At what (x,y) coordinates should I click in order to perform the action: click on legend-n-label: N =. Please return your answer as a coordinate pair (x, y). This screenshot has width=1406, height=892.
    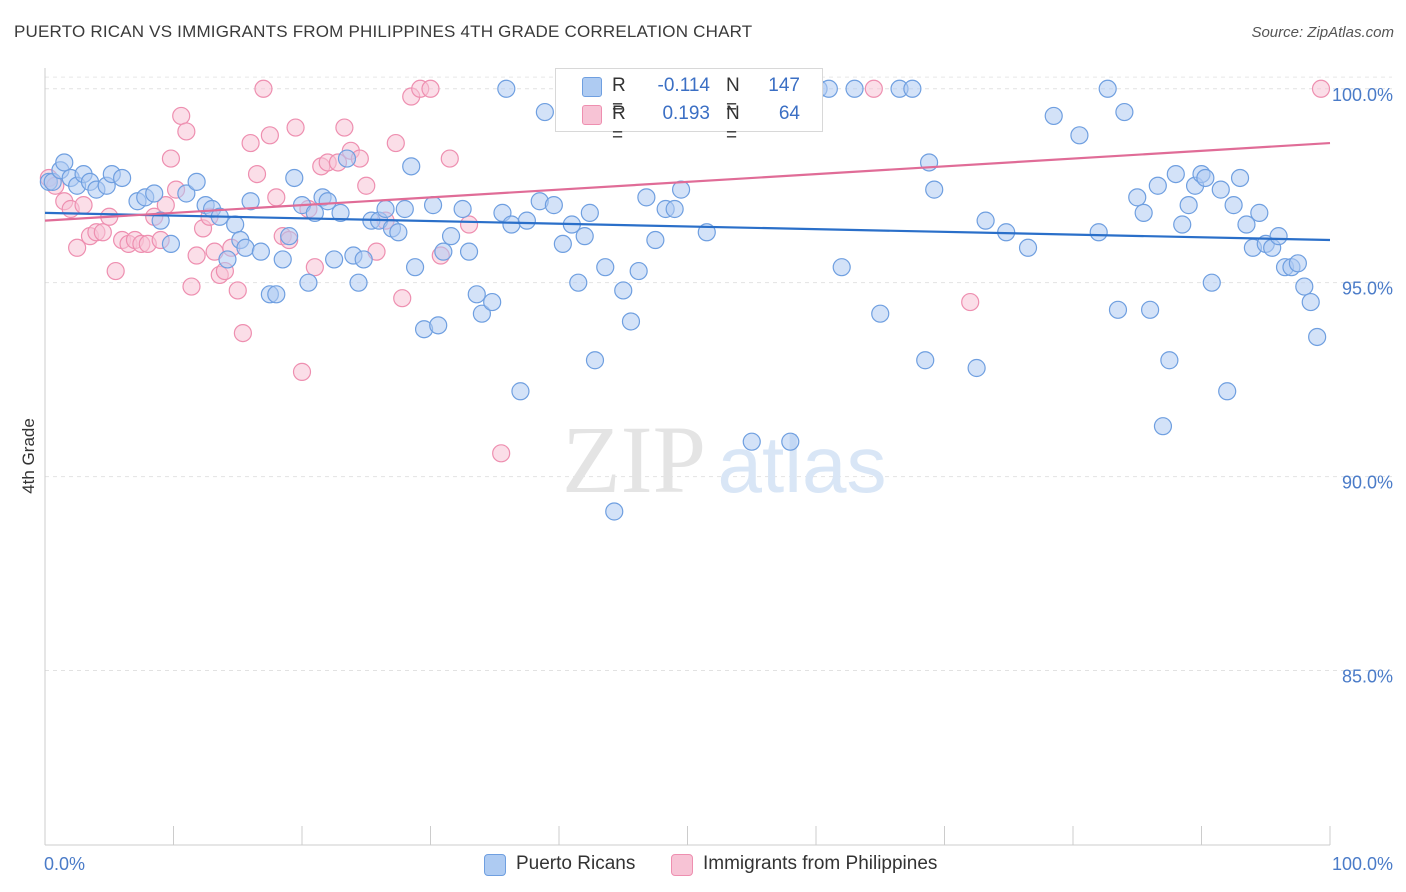
    Looking at the image, I should click on (733, 124).